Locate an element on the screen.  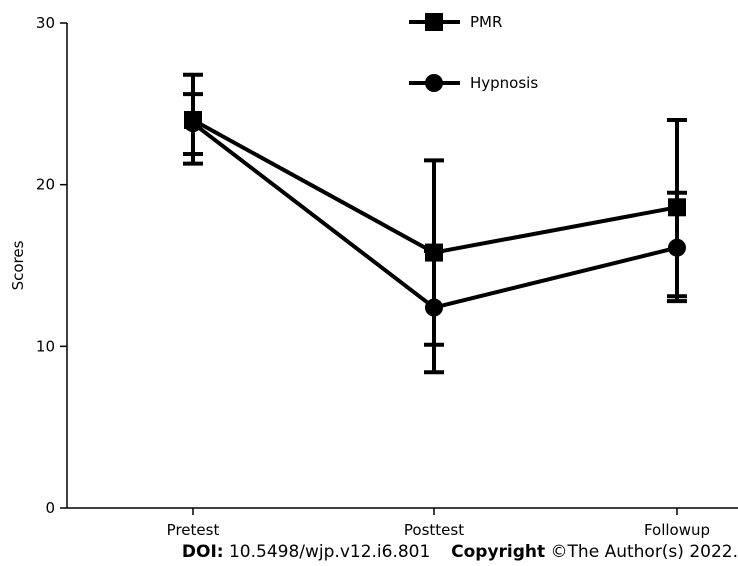
legend-marker-pmr is located at coordinates (434, 22).